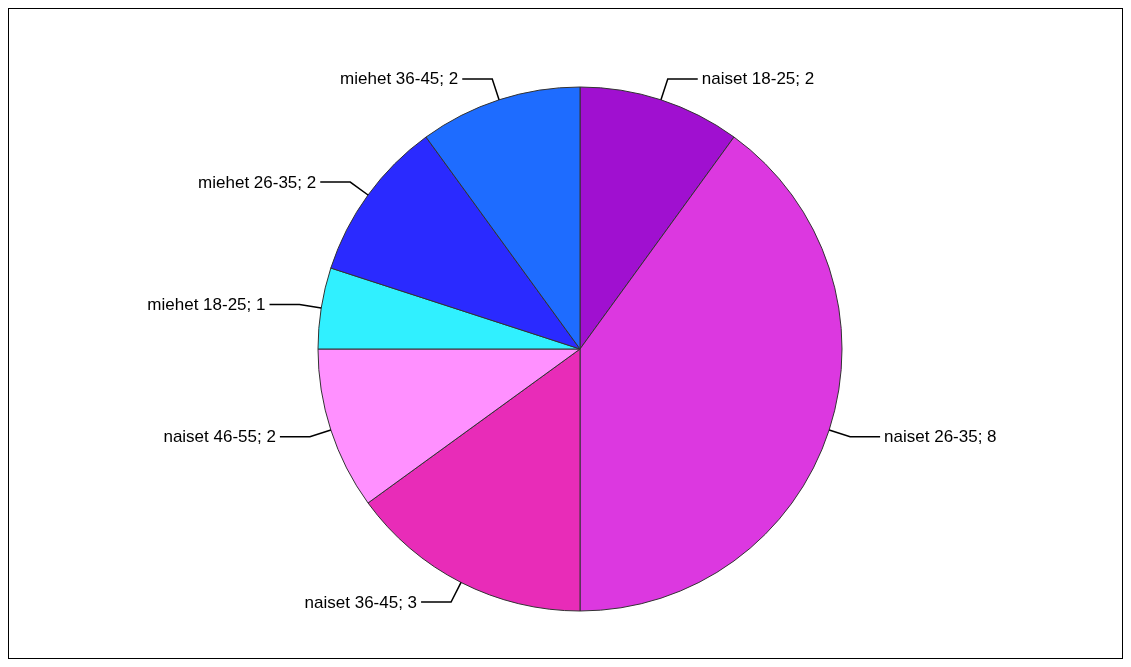 The width and height of the screenshot is (1131, 667). What do you see at coordinates (206, 305) in the screenshot?
I see `slice-label: miehet 18-25; 1` at bounding box center [206, 305].